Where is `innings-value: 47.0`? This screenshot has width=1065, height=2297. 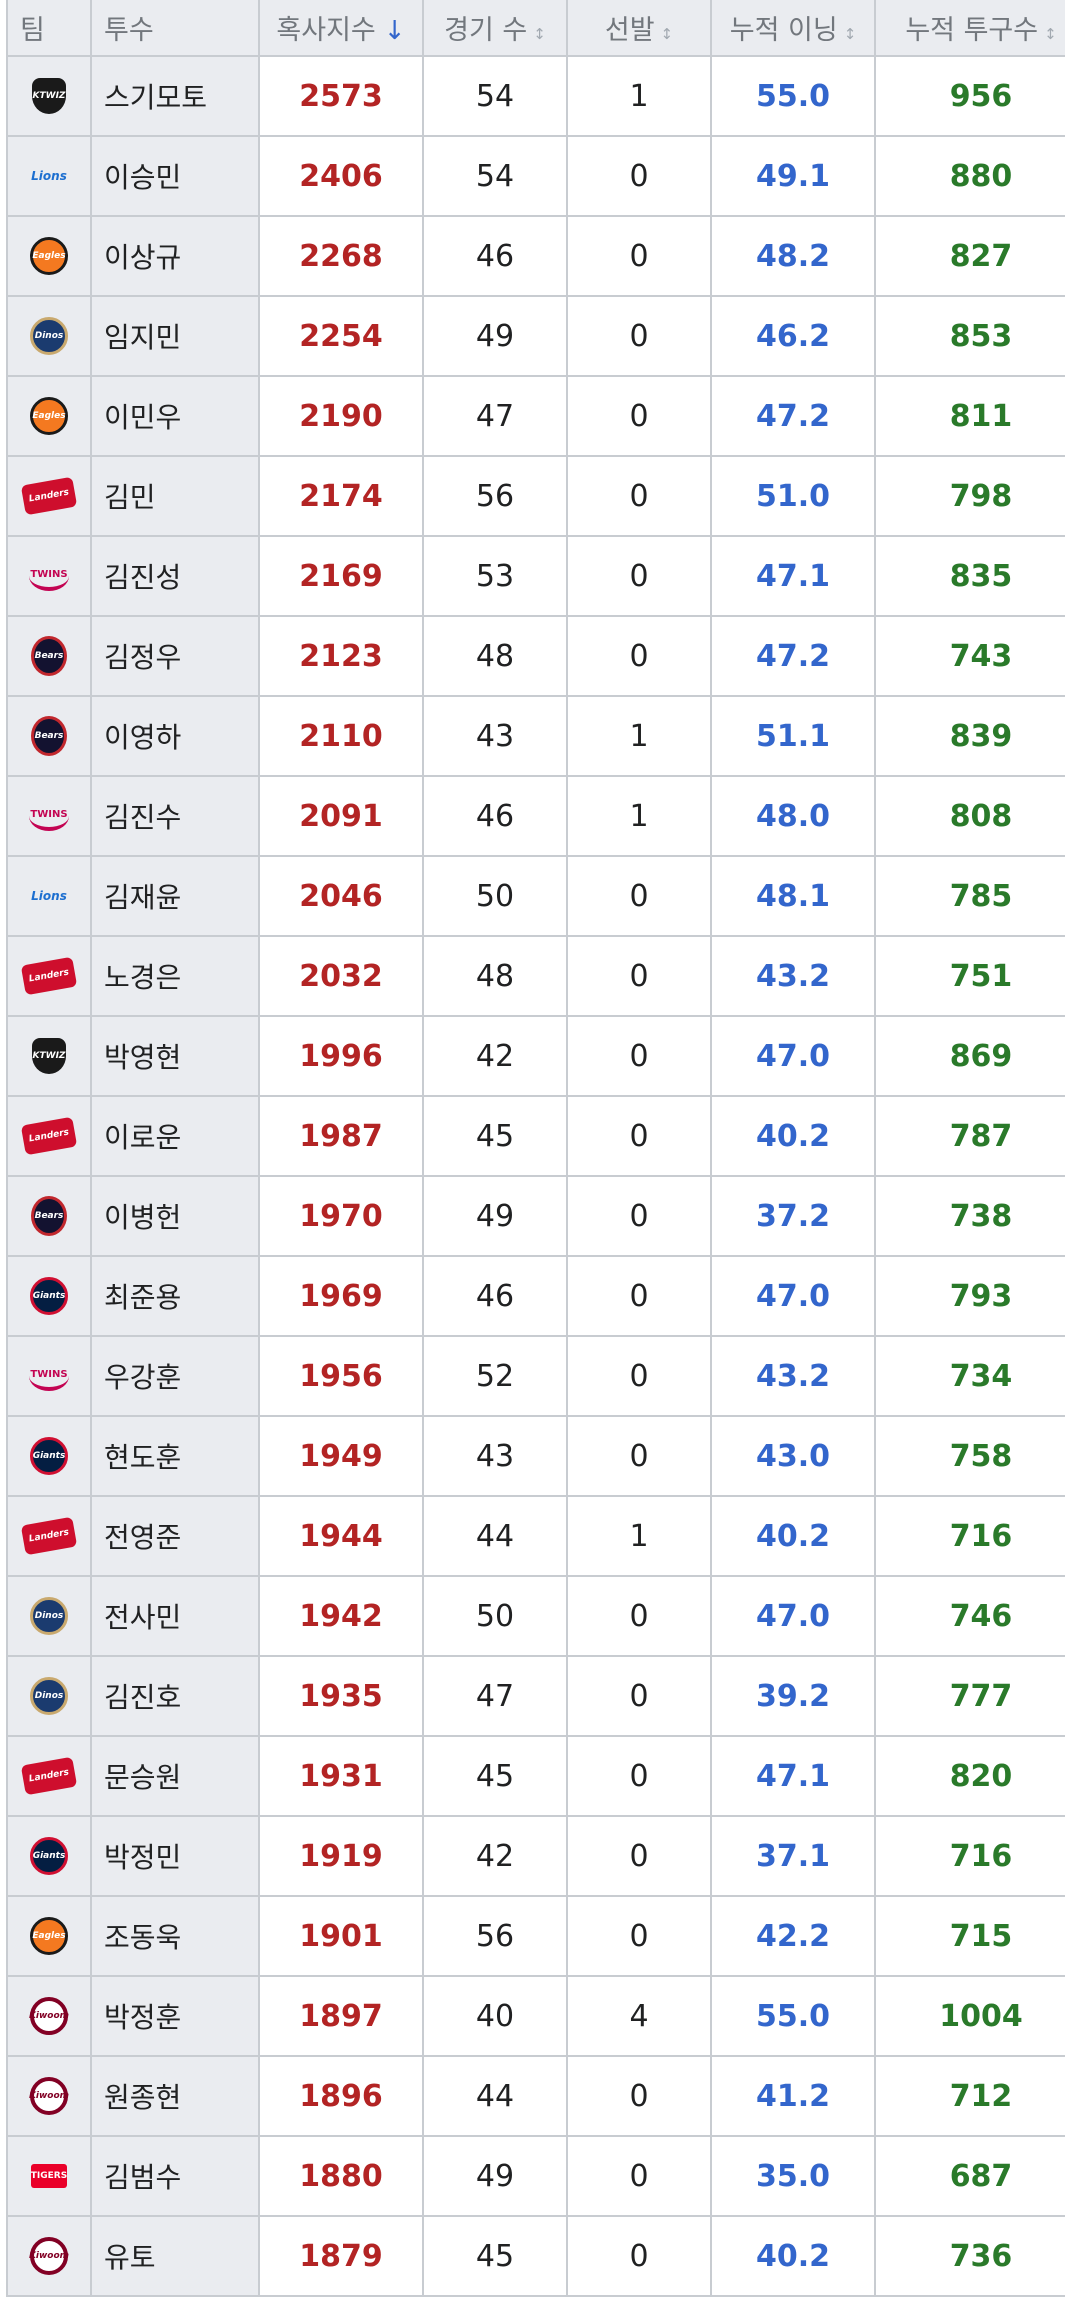 innings-value: 47.0 is located at coordinates (793, 1296).